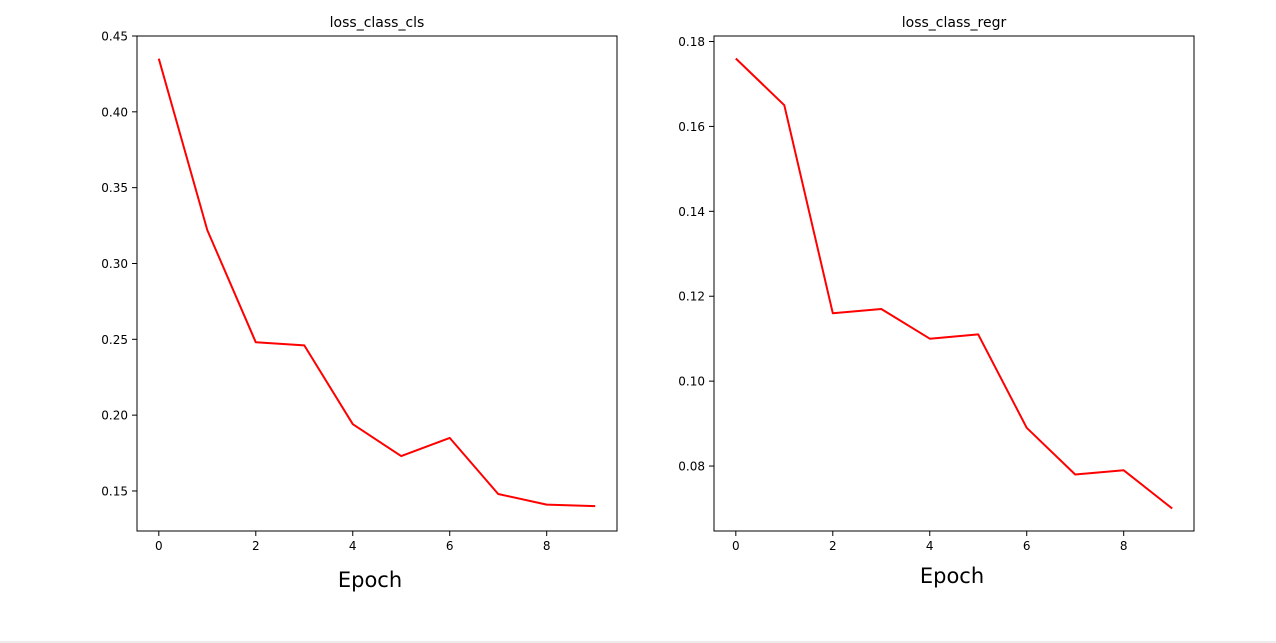  I want to click on y-tick-label: 0.14, so click(691, 212).